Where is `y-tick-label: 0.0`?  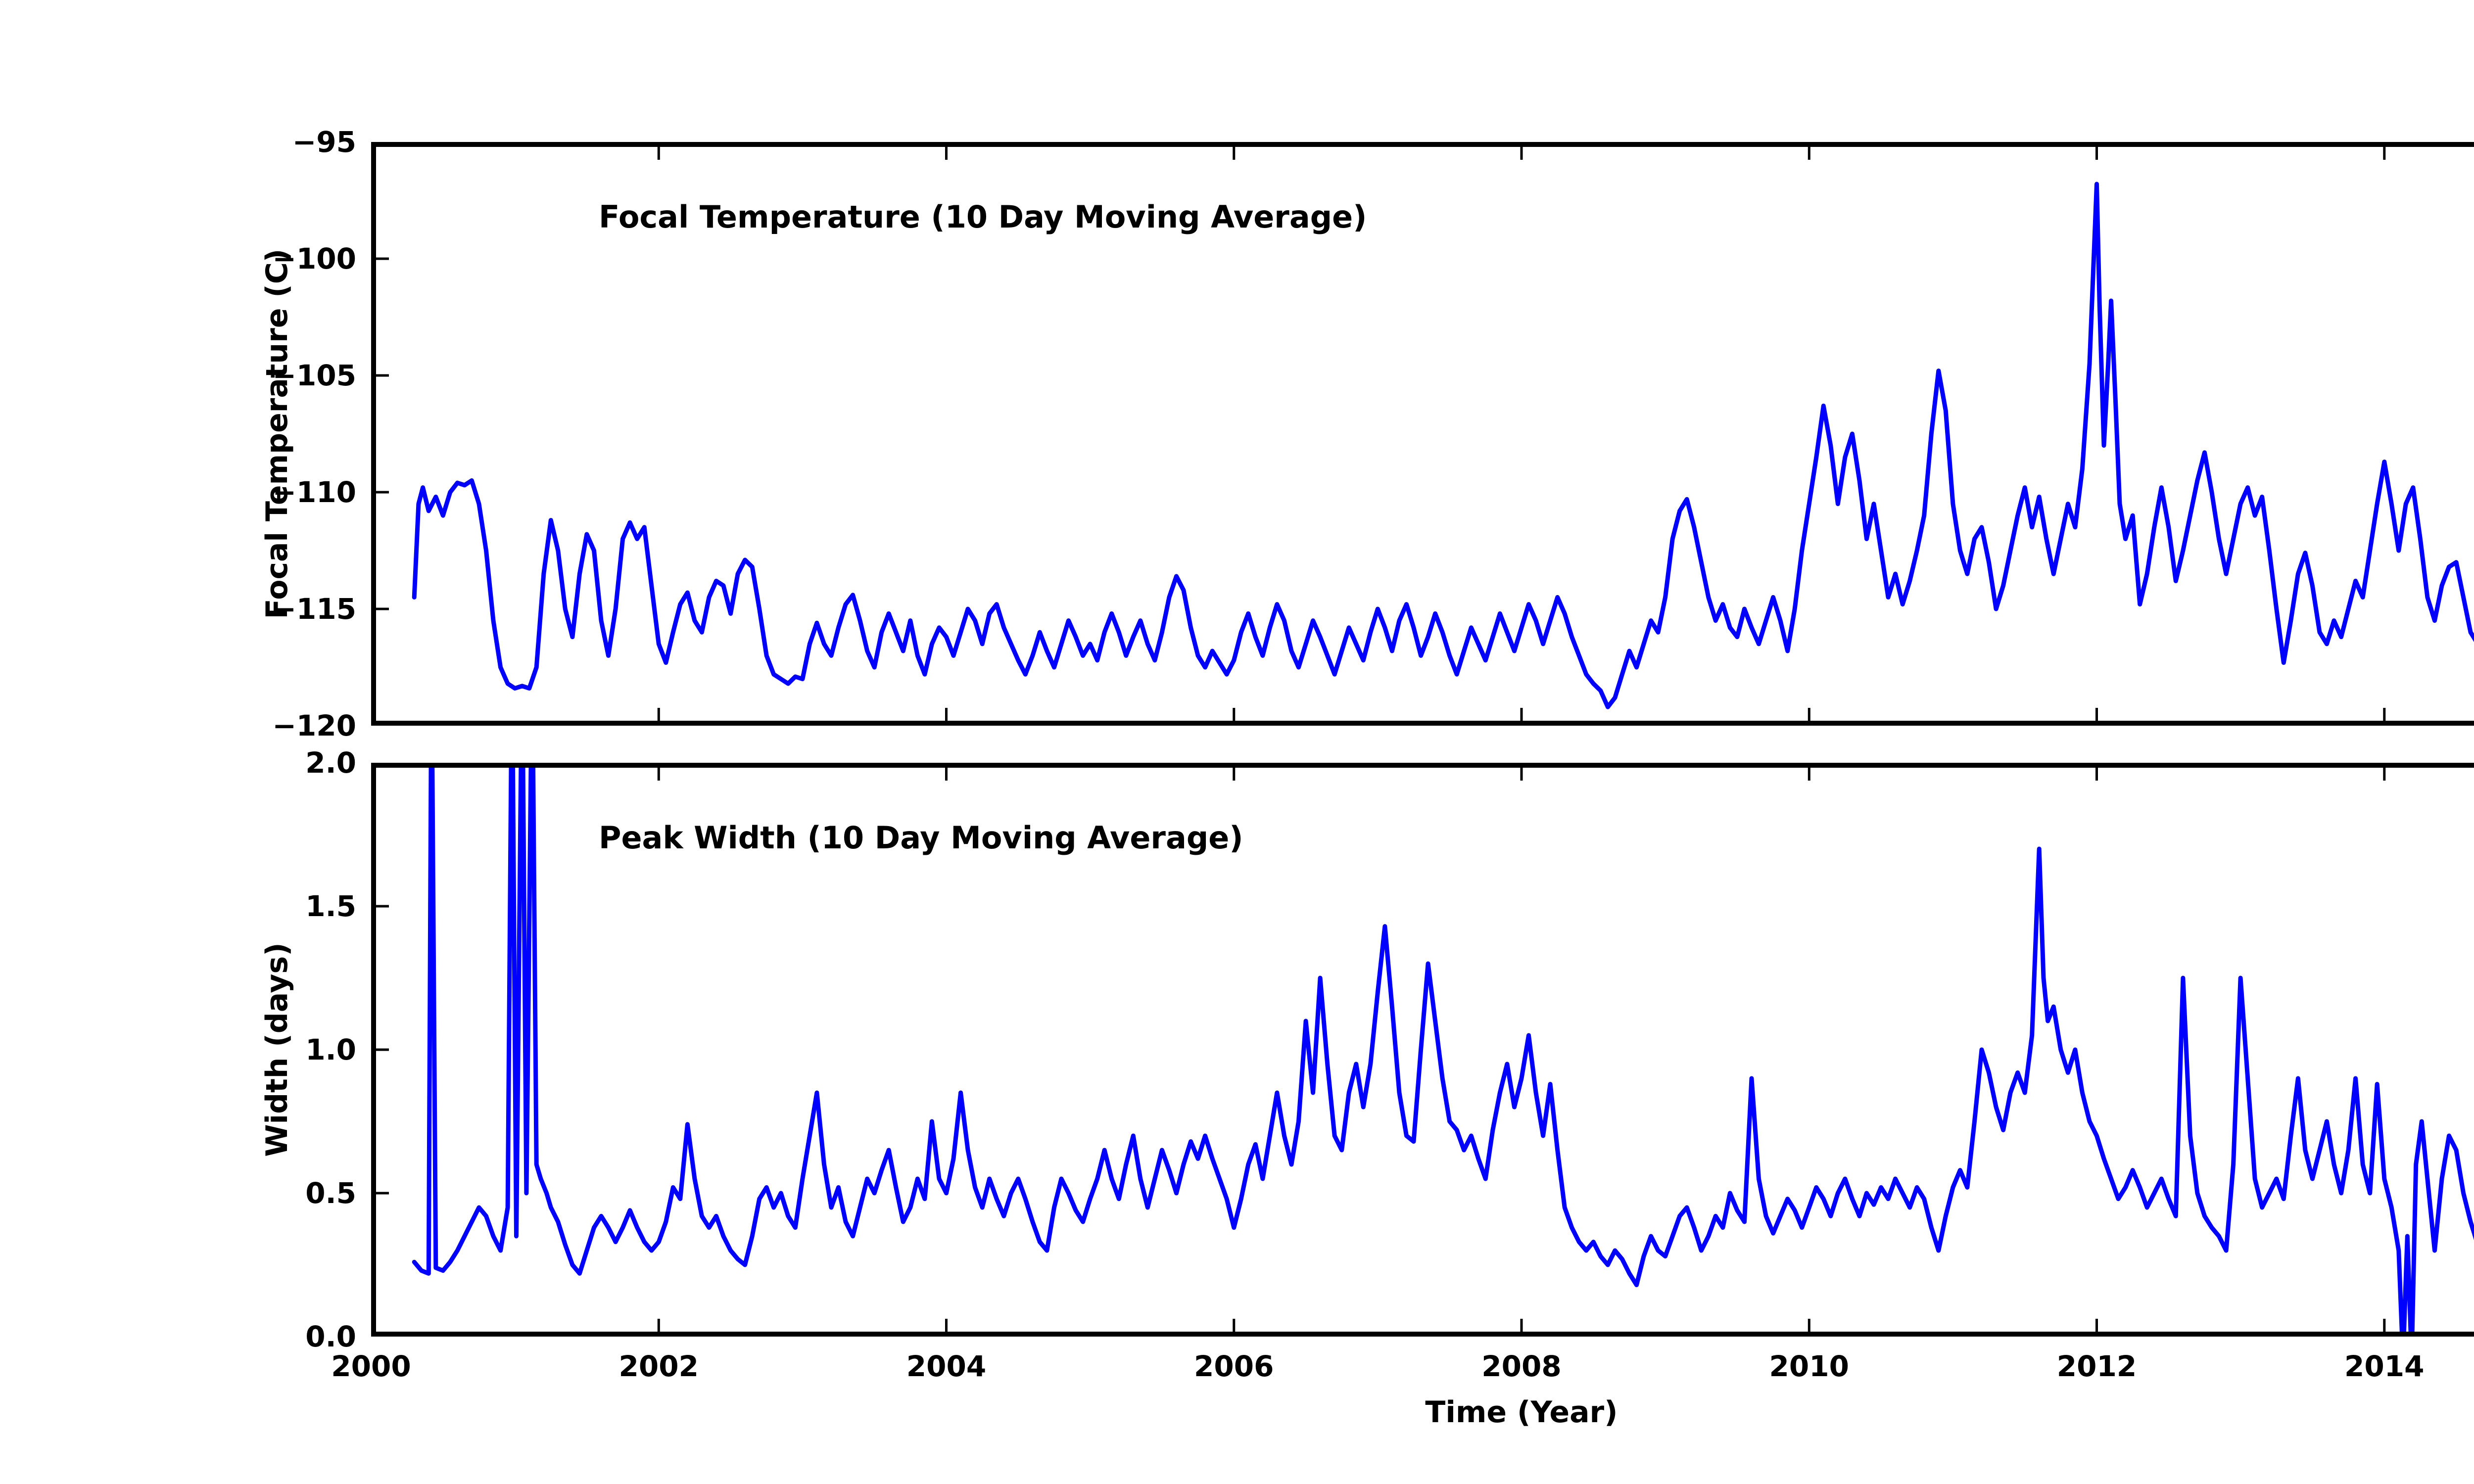 y-tick-label: 0.0 is located at coordinates (330, 1336).